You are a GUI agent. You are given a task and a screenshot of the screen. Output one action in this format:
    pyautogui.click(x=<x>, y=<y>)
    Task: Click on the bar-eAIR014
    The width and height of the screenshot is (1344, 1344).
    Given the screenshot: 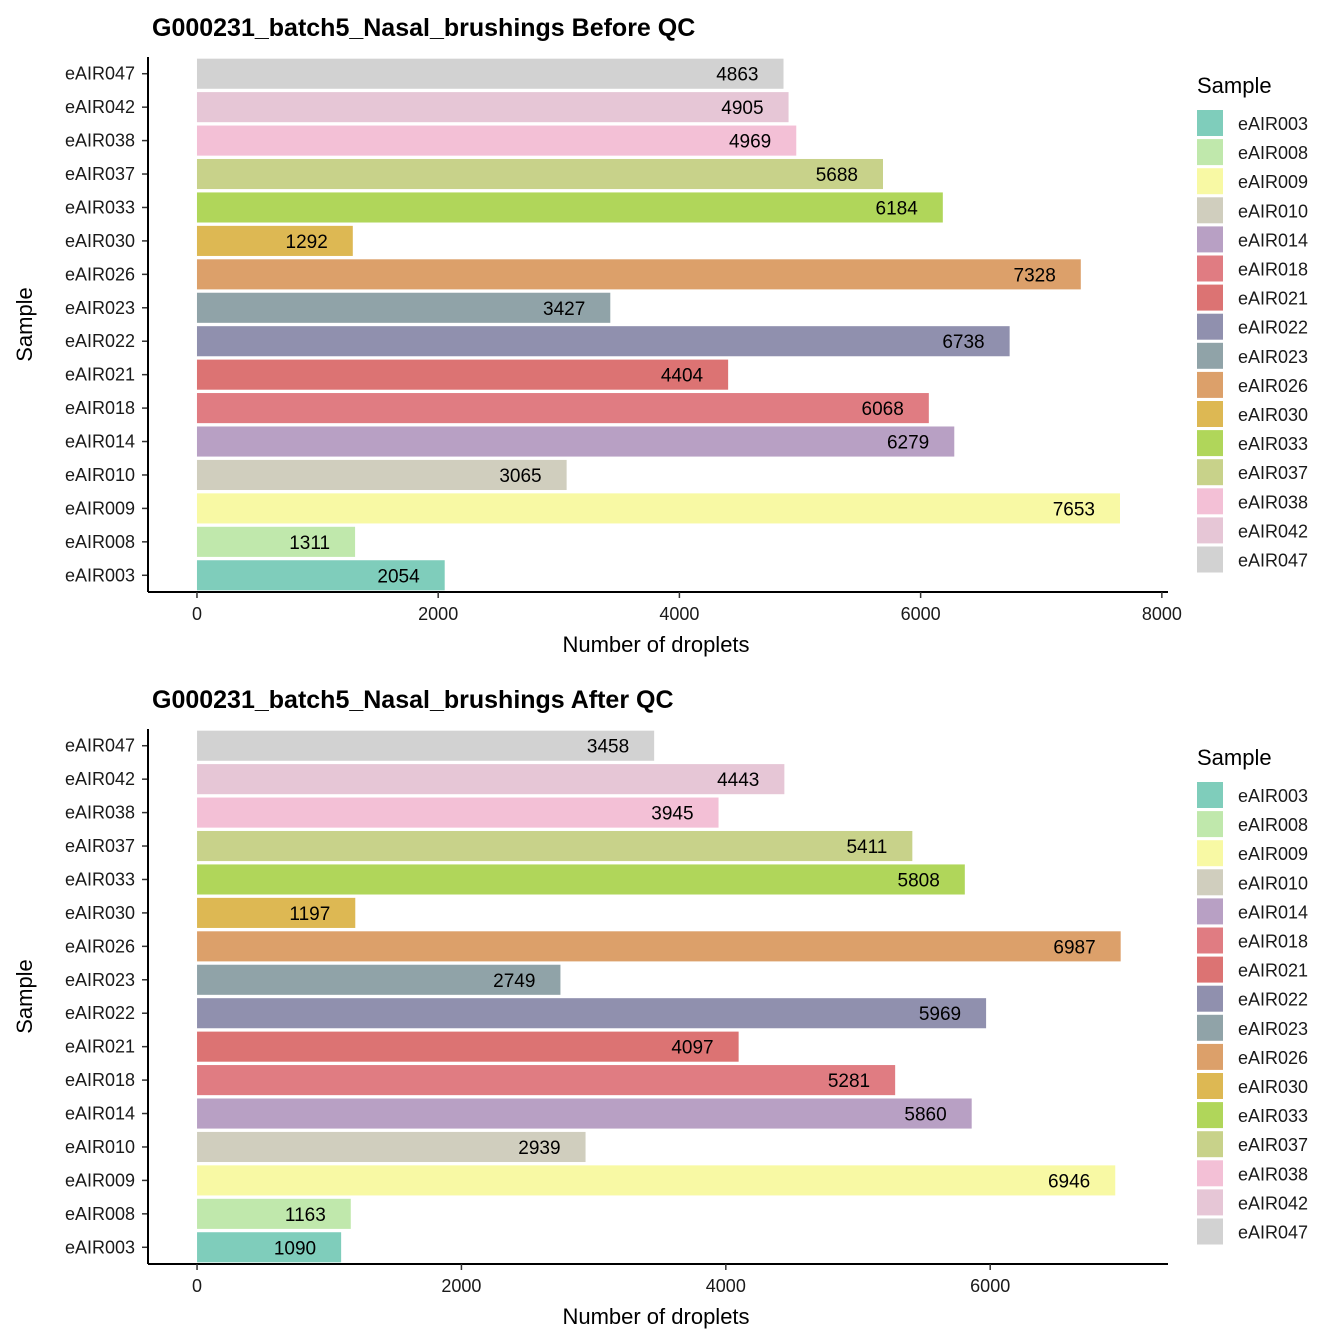 What is the action you would take?
    pyautogui.click(x=584, y=1113)
    